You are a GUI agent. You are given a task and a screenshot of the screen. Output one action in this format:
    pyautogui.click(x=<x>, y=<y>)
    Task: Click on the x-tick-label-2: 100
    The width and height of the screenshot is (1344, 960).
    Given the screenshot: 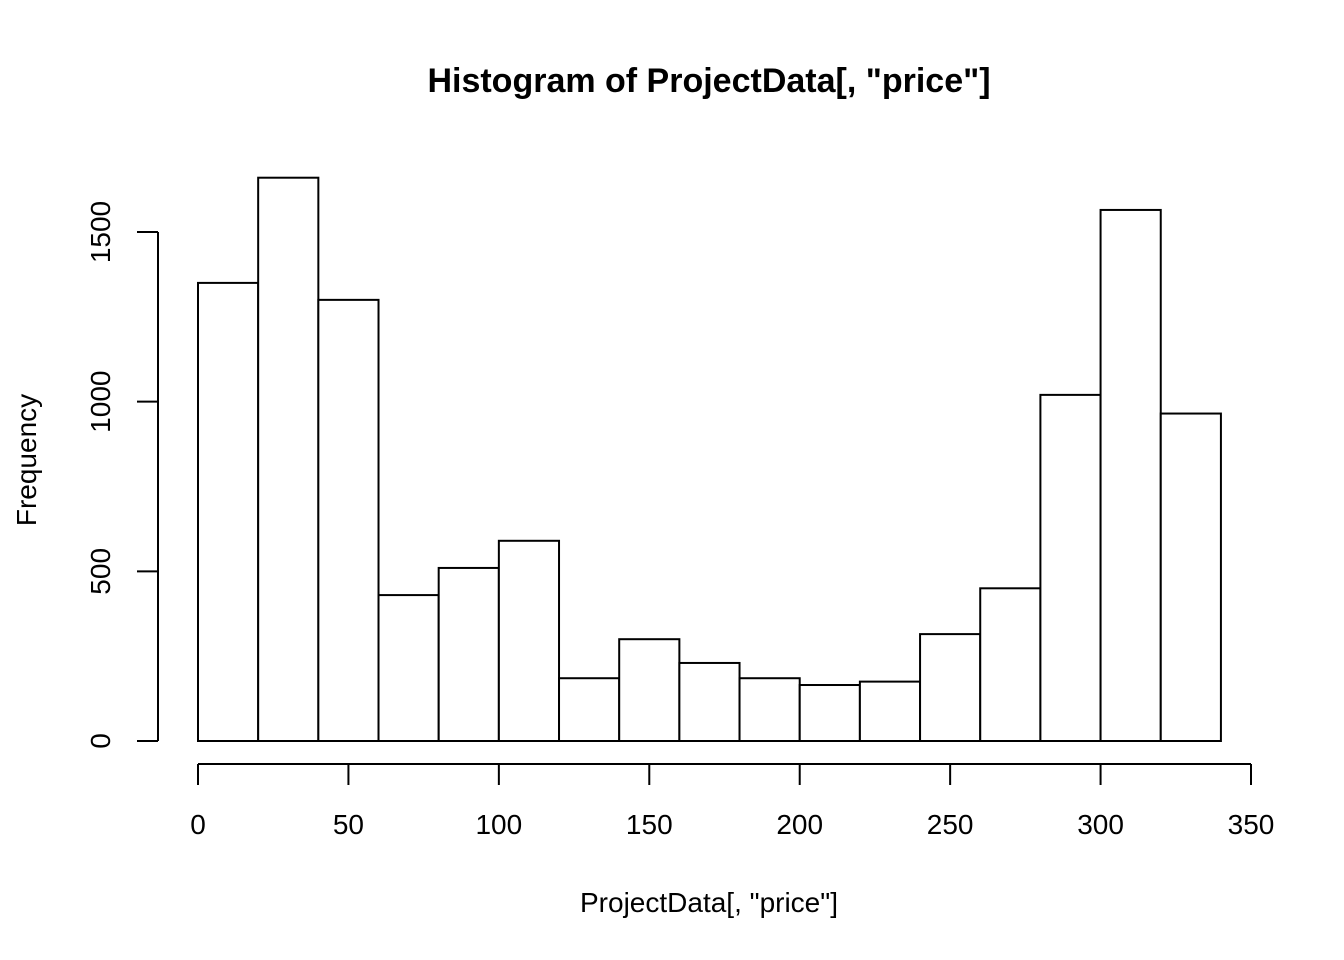 What is the action you would take?
    pyautogui.click(x=498, y=824)
    